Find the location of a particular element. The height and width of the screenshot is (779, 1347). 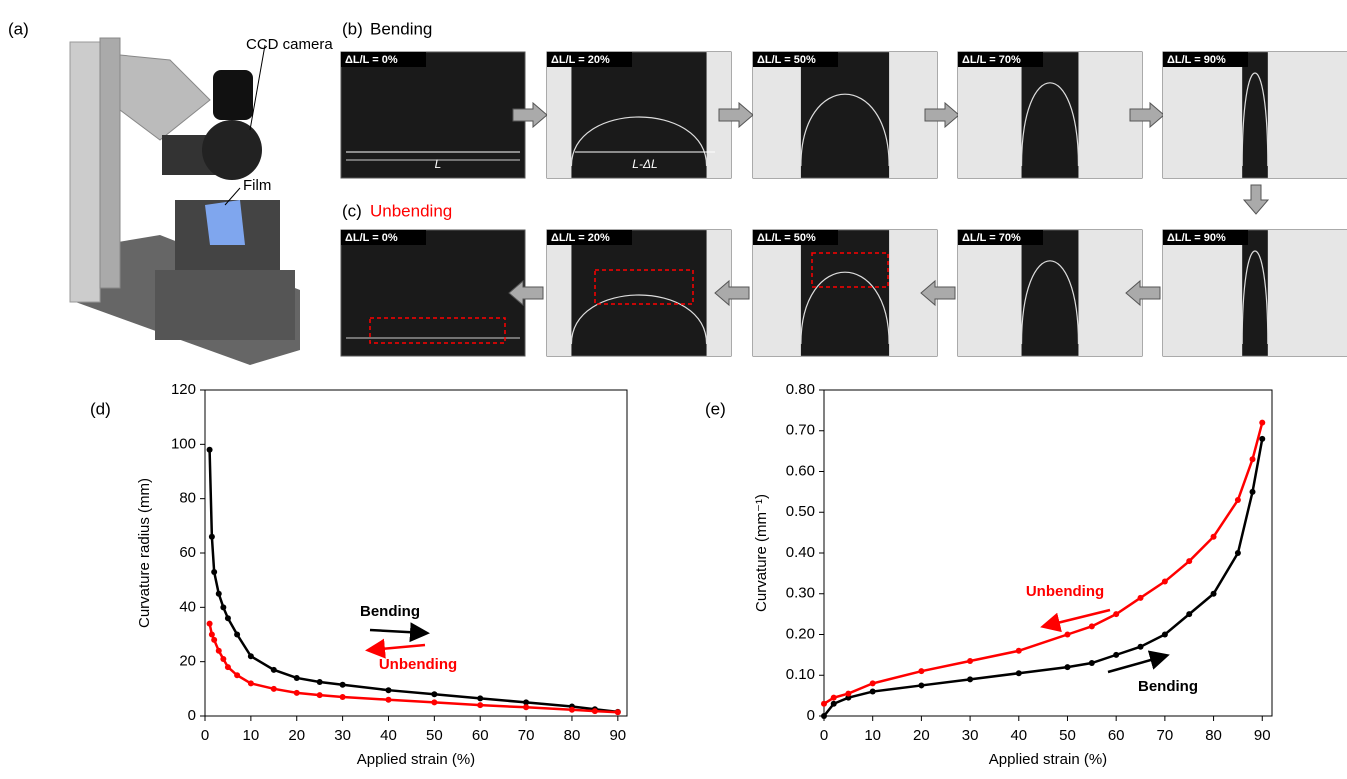

x-tick-label: 70 is located at coordinates (1165, 735).